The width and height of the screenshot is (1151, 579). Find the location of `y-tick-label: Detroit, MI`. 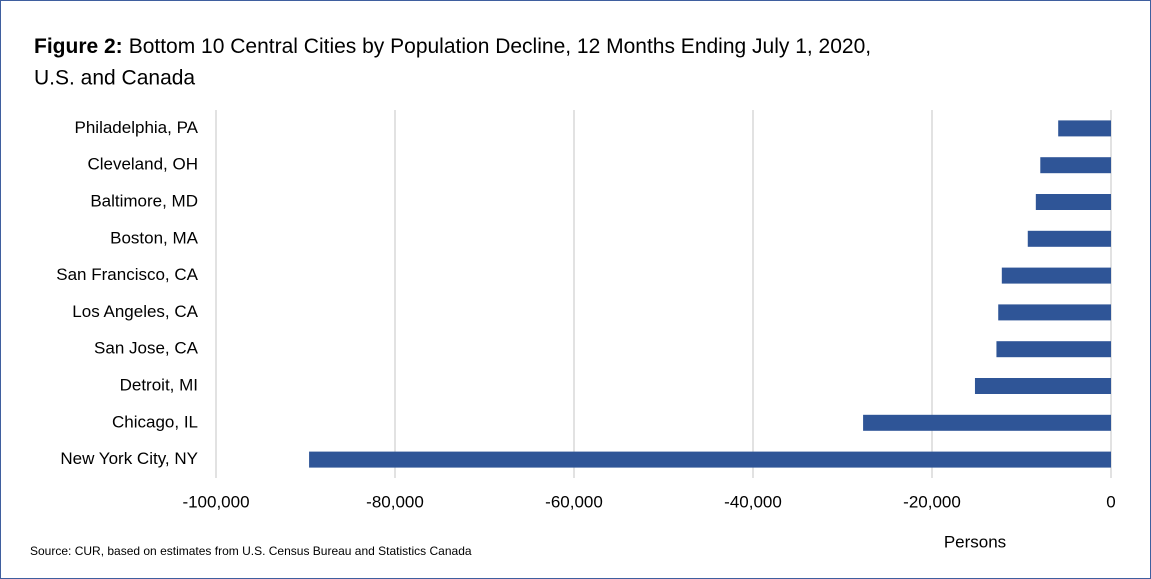

y-tick-label: Detroit, MI is located at coordinates (159, 384).